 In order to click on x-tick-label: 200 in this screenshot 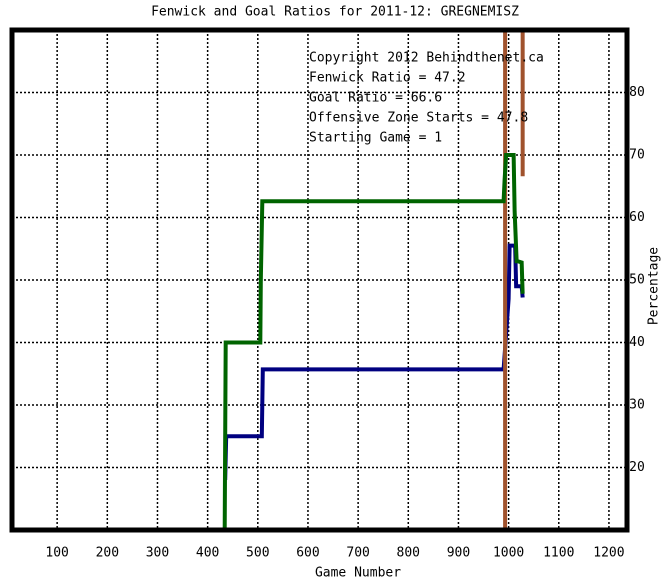, I will do `click(107, 553)`.